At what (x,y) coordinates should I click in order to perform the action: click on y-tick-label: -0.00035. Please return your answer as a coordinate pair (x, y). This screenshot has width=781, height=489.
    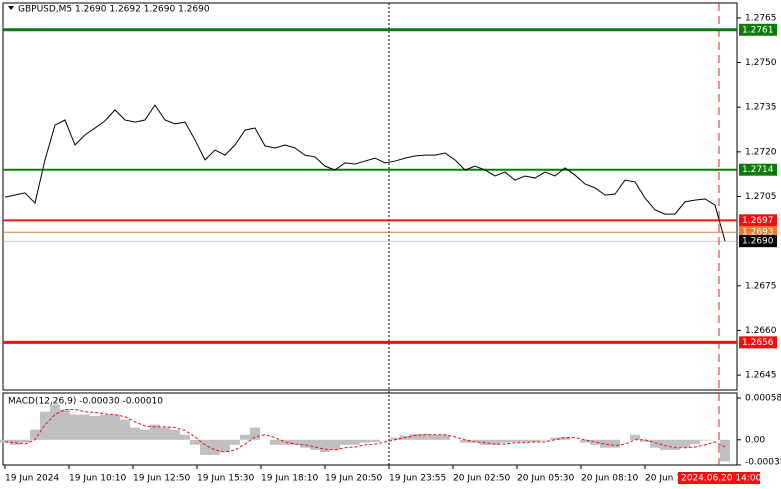
    Looking at the image, I should click on (763, 463).